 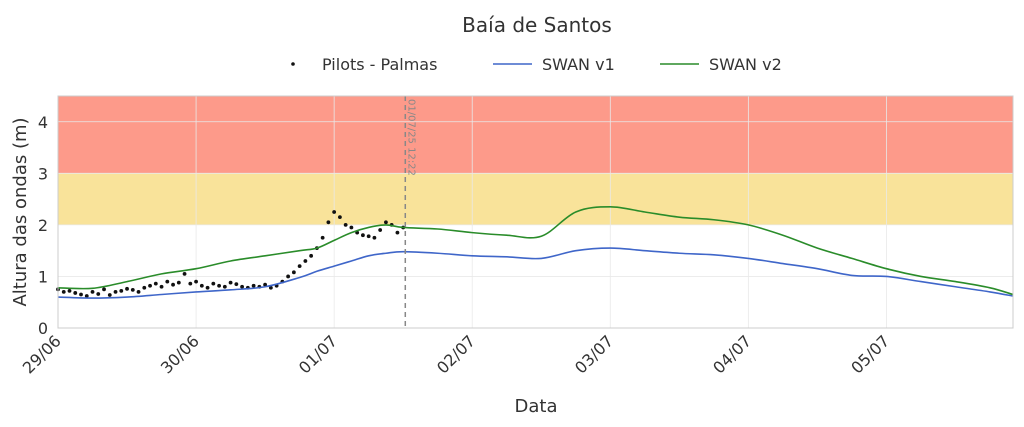 I want to click on x-tick-label-0: 29/06, so click(x=42, y=354).